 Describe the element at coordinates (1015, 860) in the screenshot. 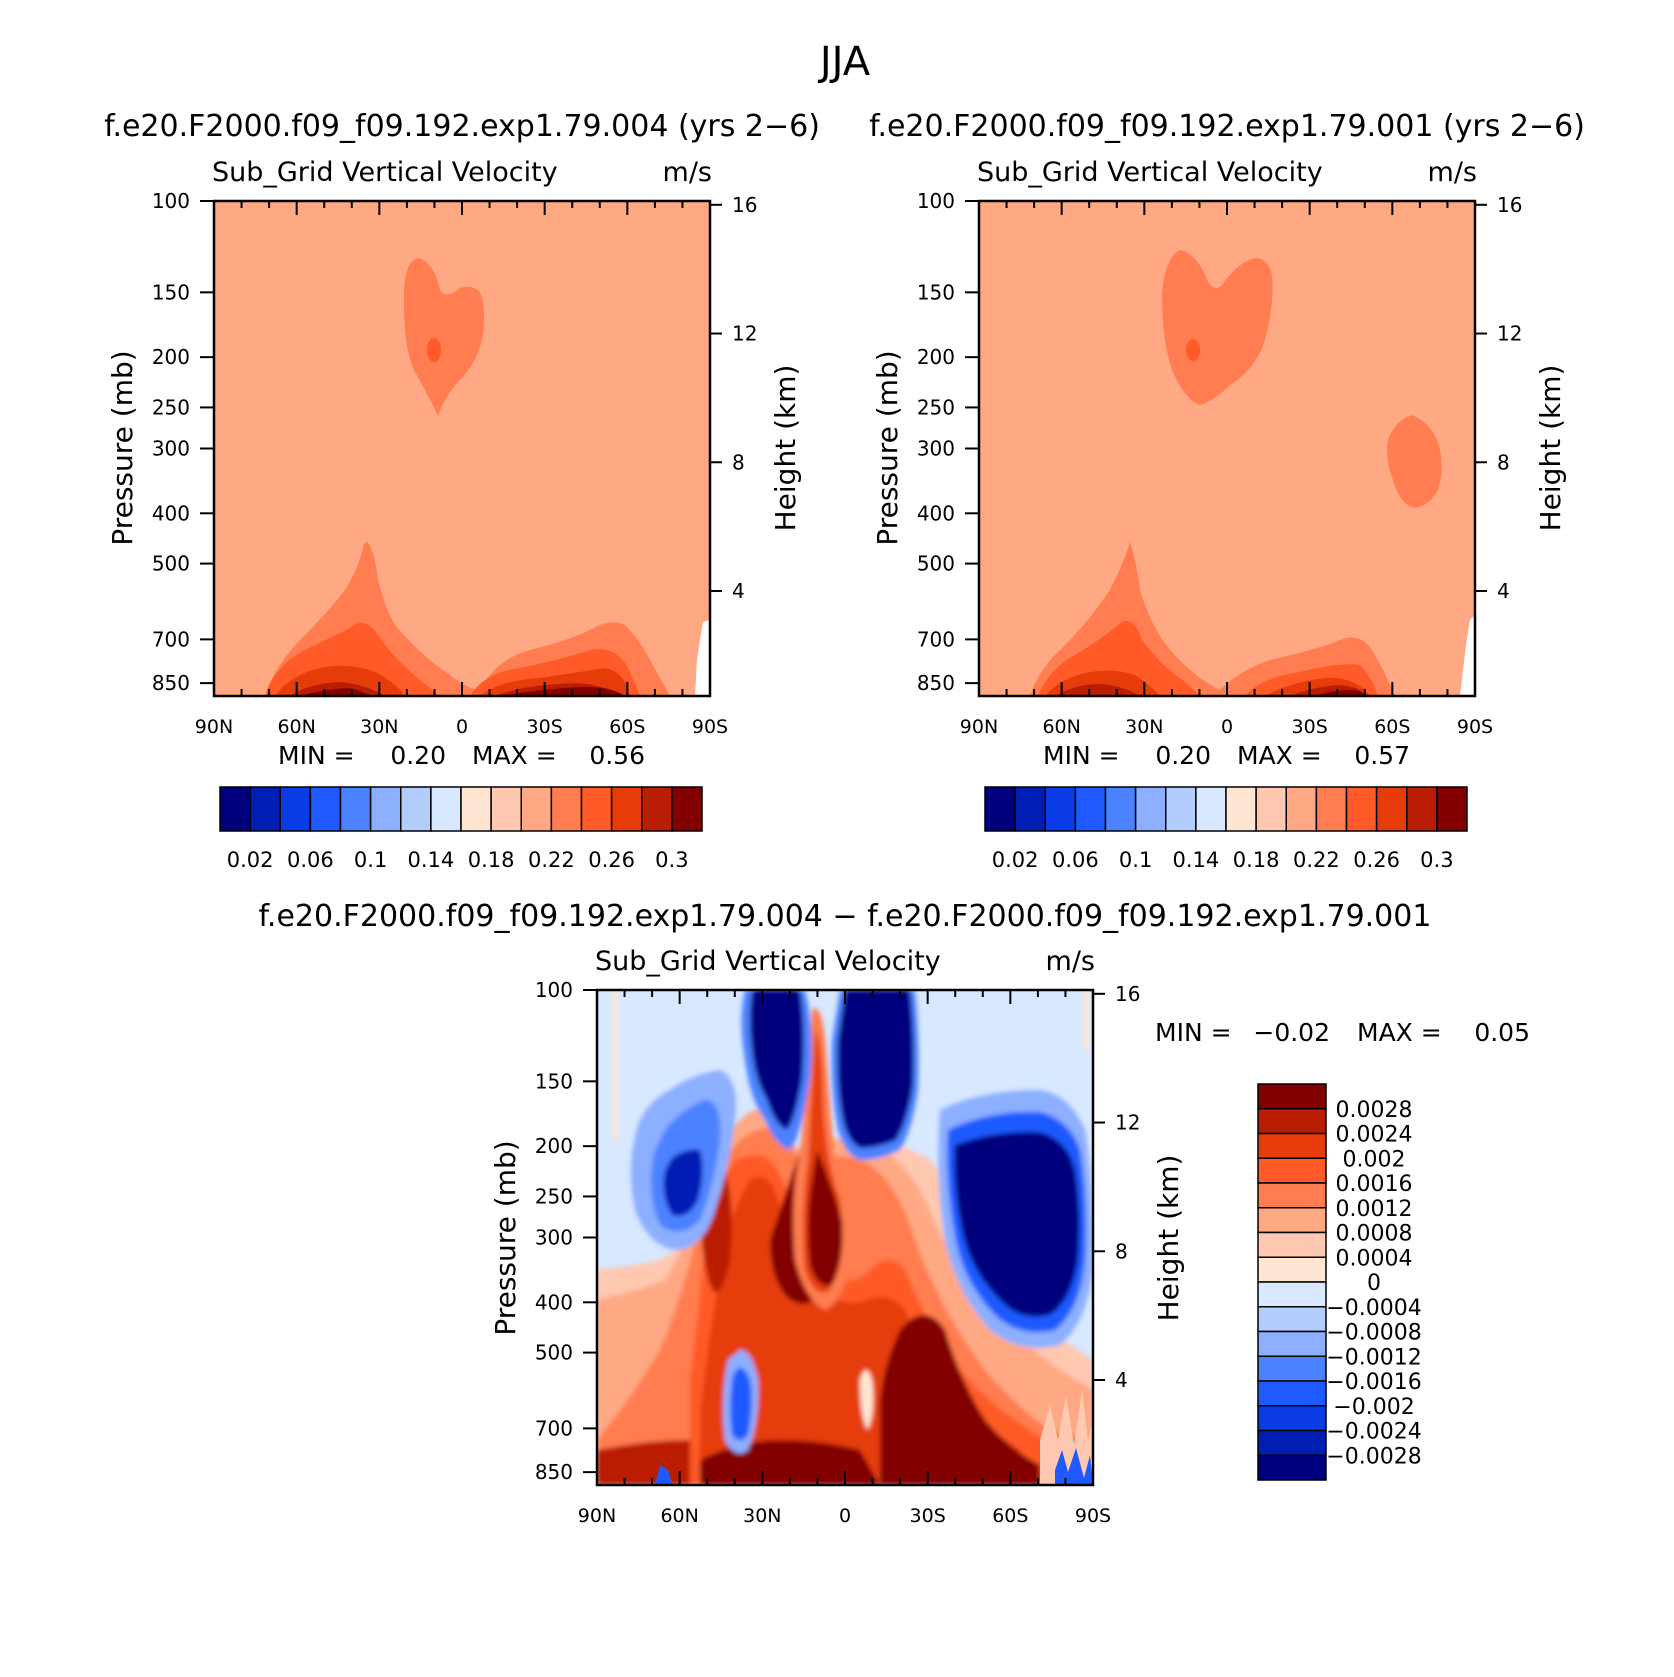

I see `colorbar-label: 0.02` at that location.